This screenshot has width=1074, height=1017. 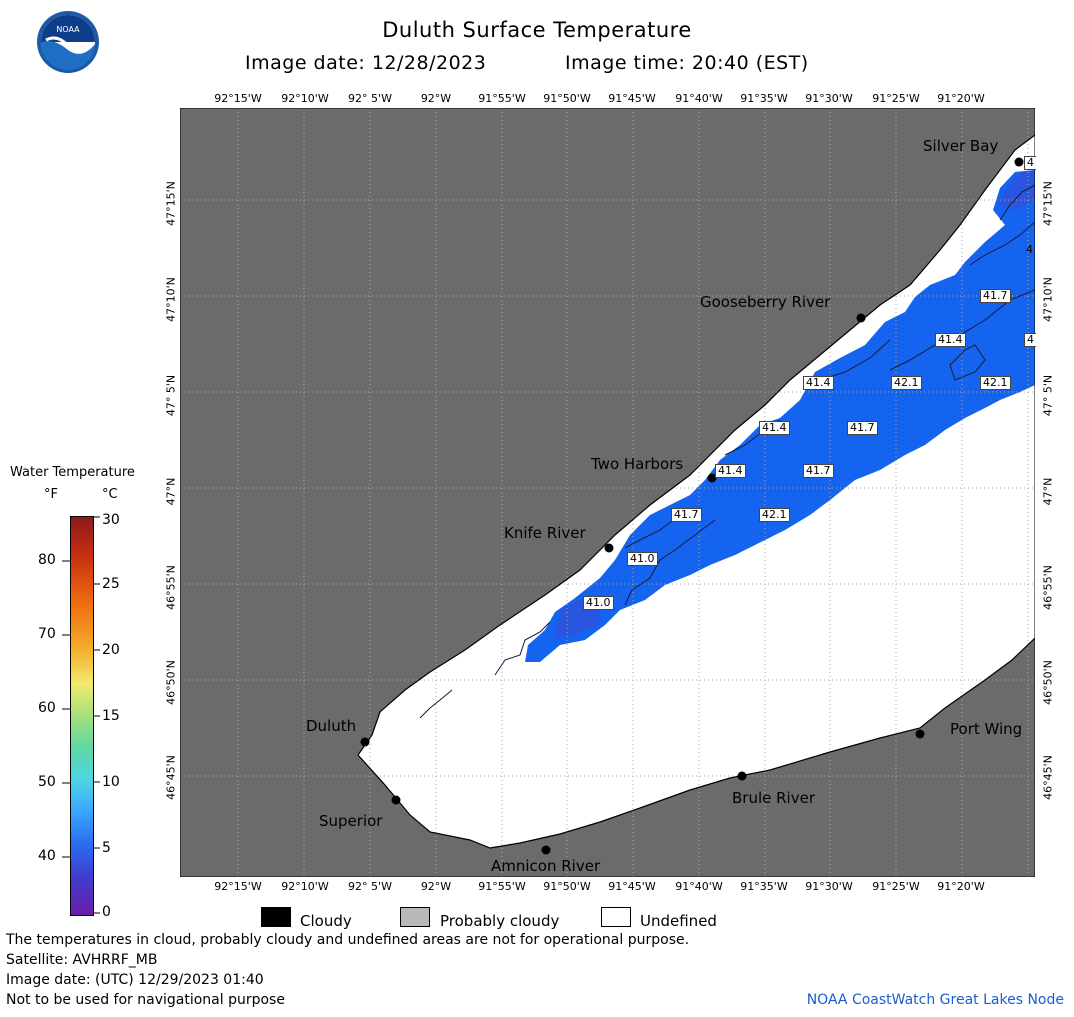 I want to click on lat-label-right: 47°15'N, so click(x=1048, y=203).